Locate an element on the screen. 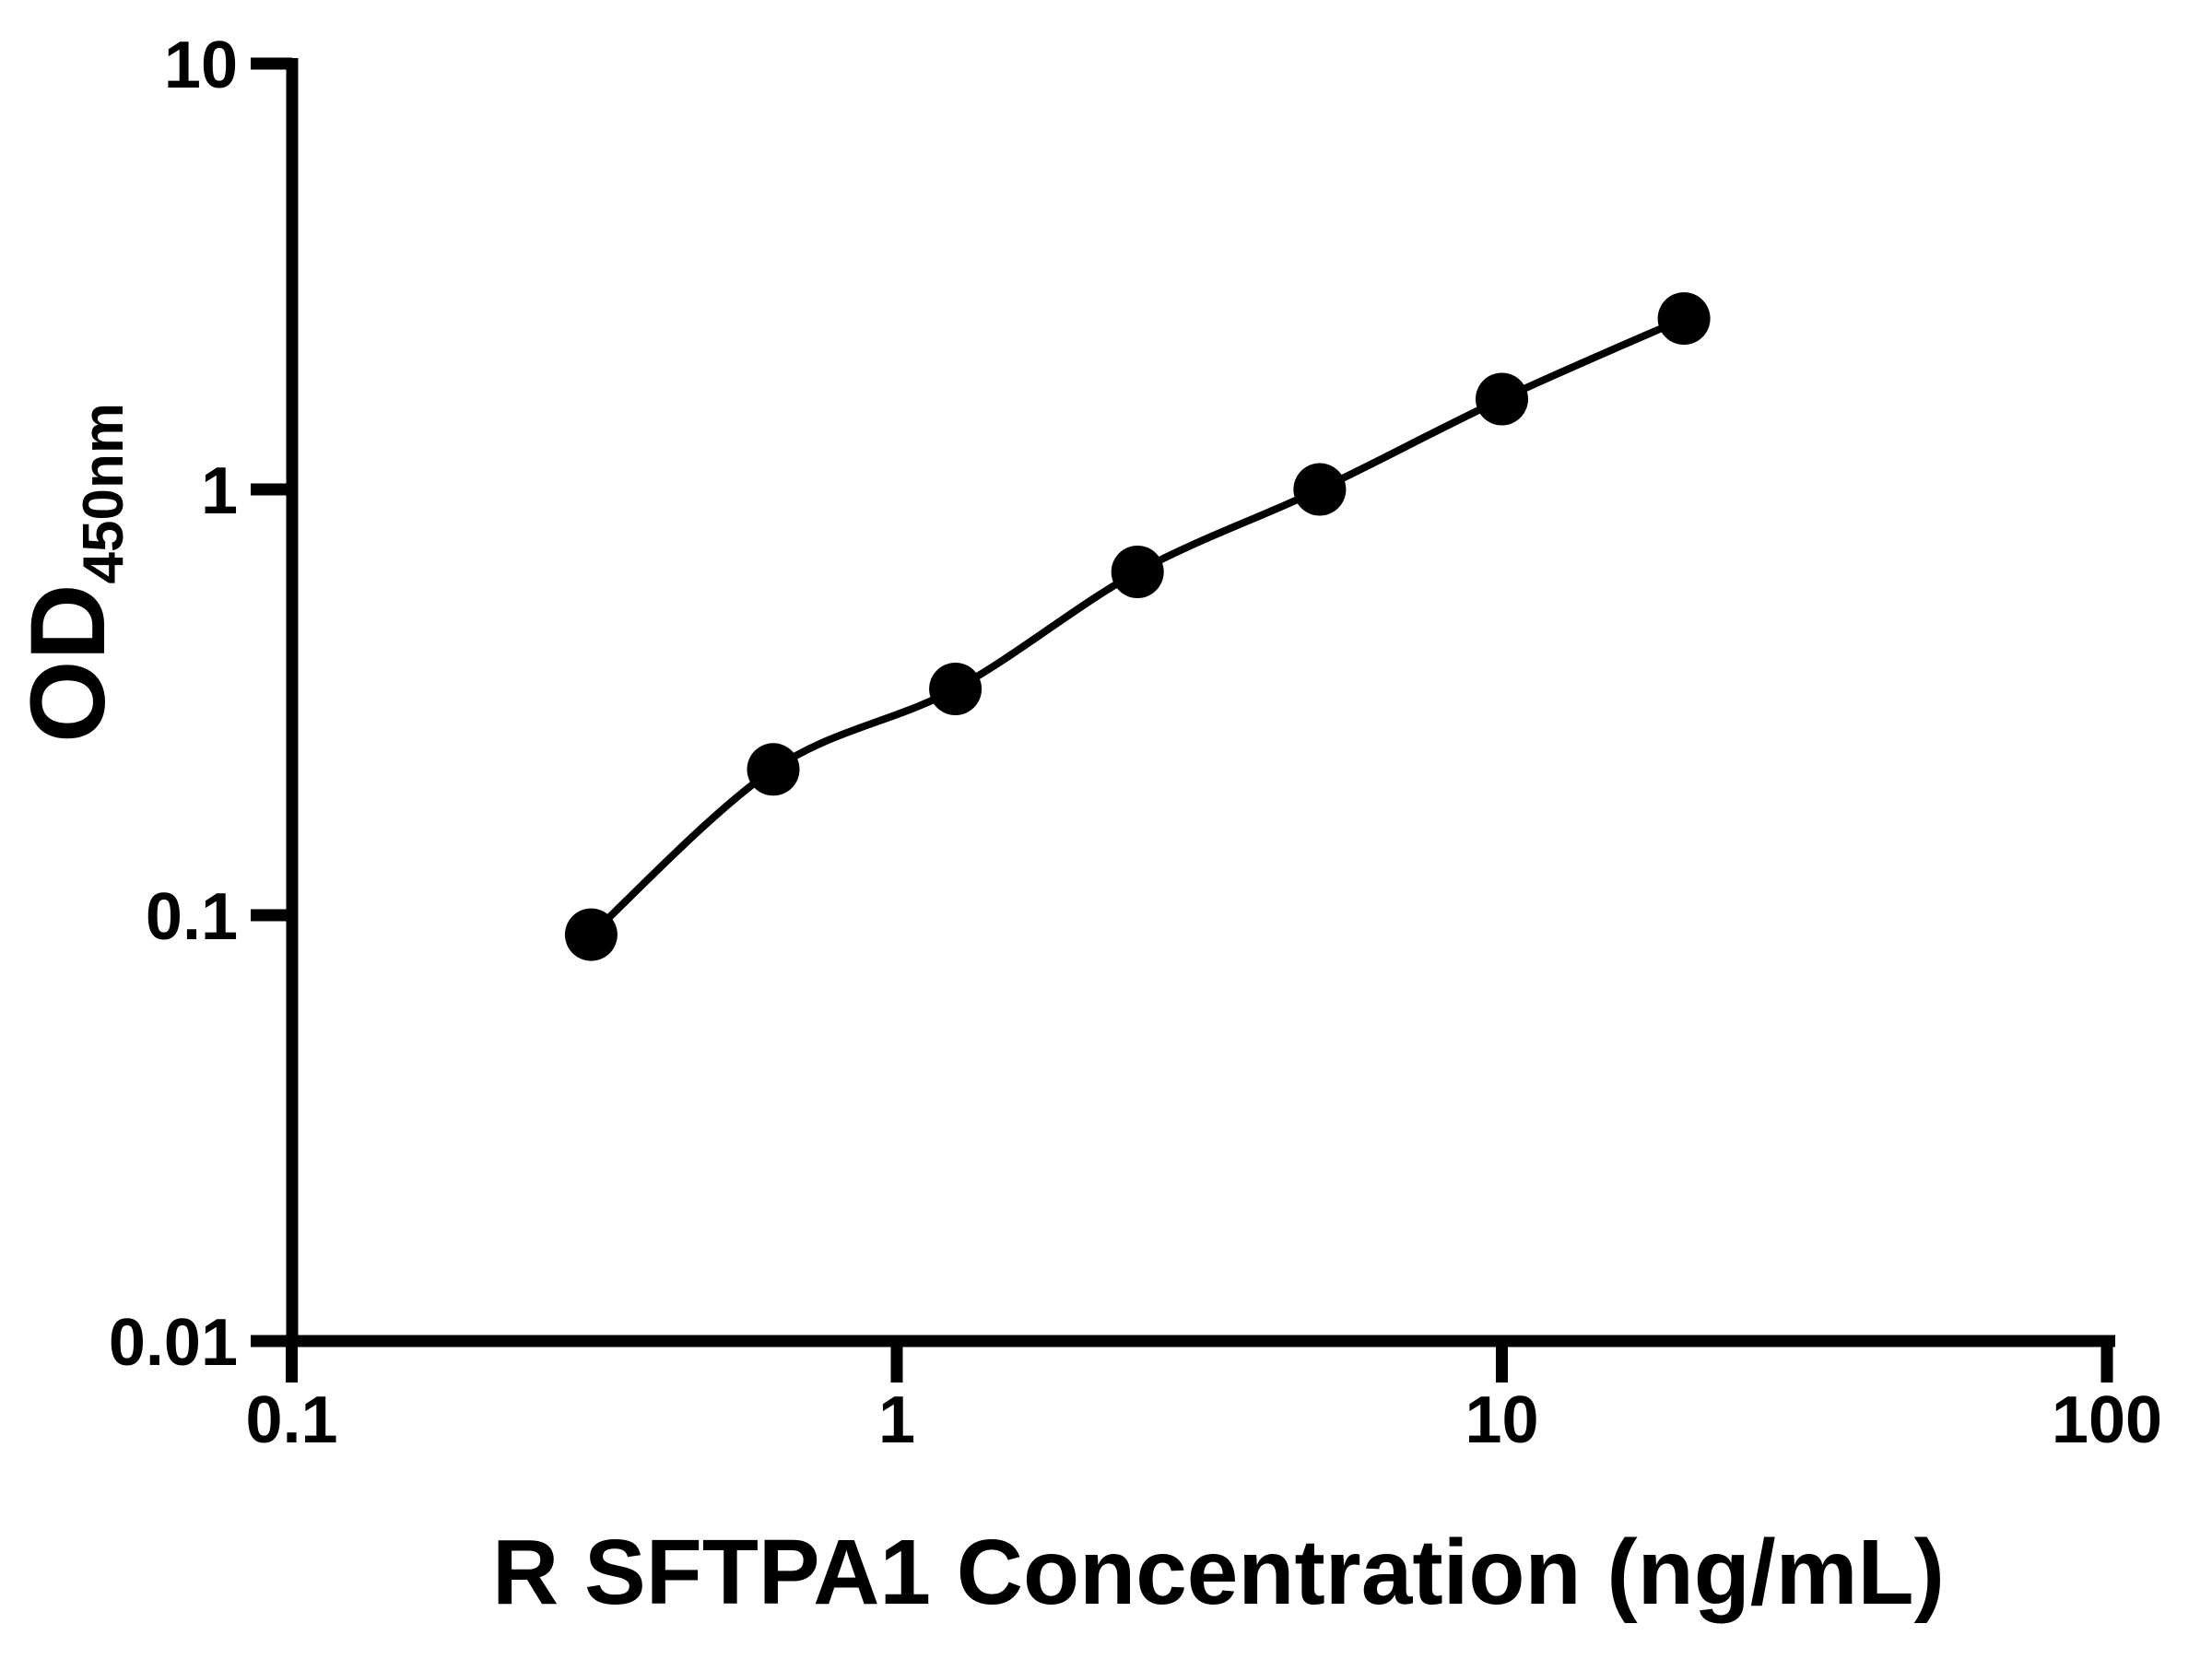 This screenshot has width=2212, height=1659. x-tick-label: 10 is located at coordinates (1501, 1420).